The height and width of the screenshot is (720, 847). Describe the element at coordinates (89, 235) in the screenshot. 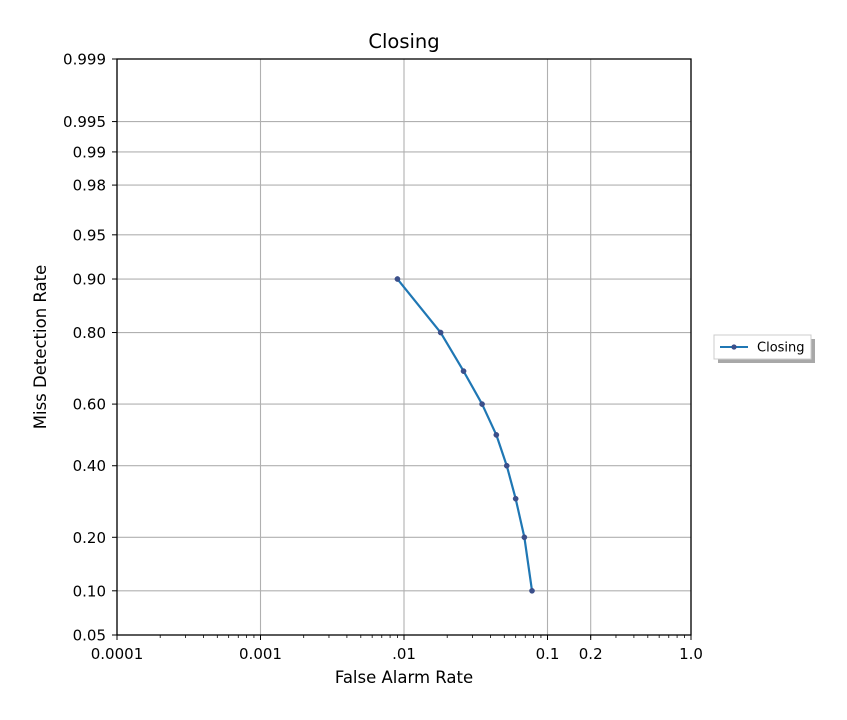

I see `y-tick-label: 0.95` at that location.